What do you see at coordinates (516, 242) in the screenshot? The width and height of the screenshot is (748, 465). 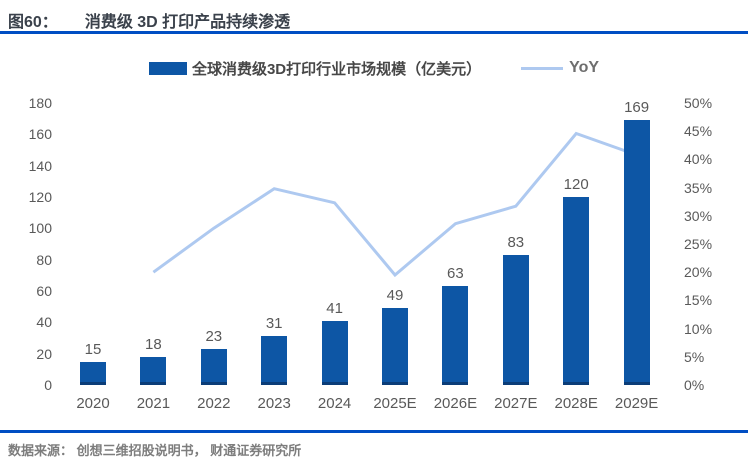 I see `bar-value-label: 83` at bounding box center [516, 242].